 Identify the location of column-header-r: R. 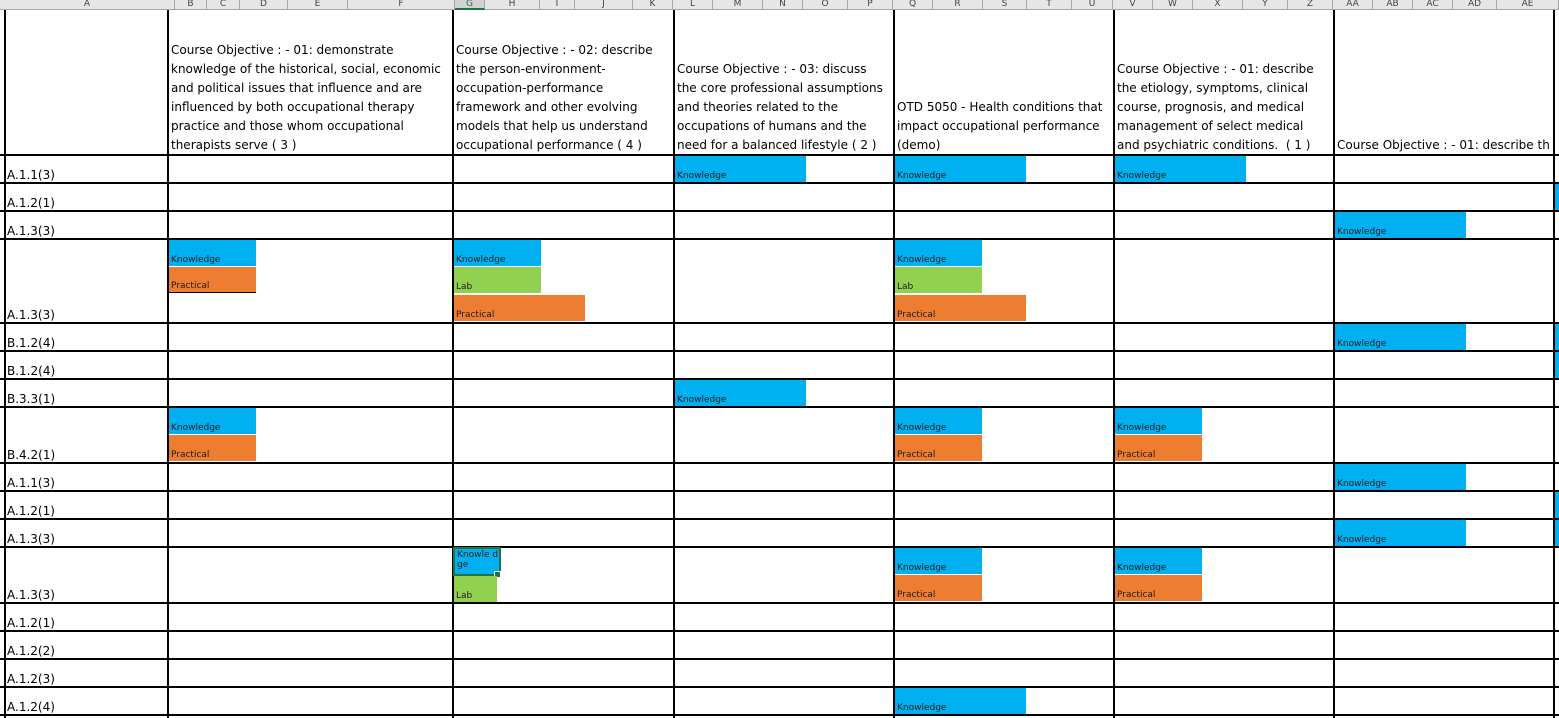
(958, 5).